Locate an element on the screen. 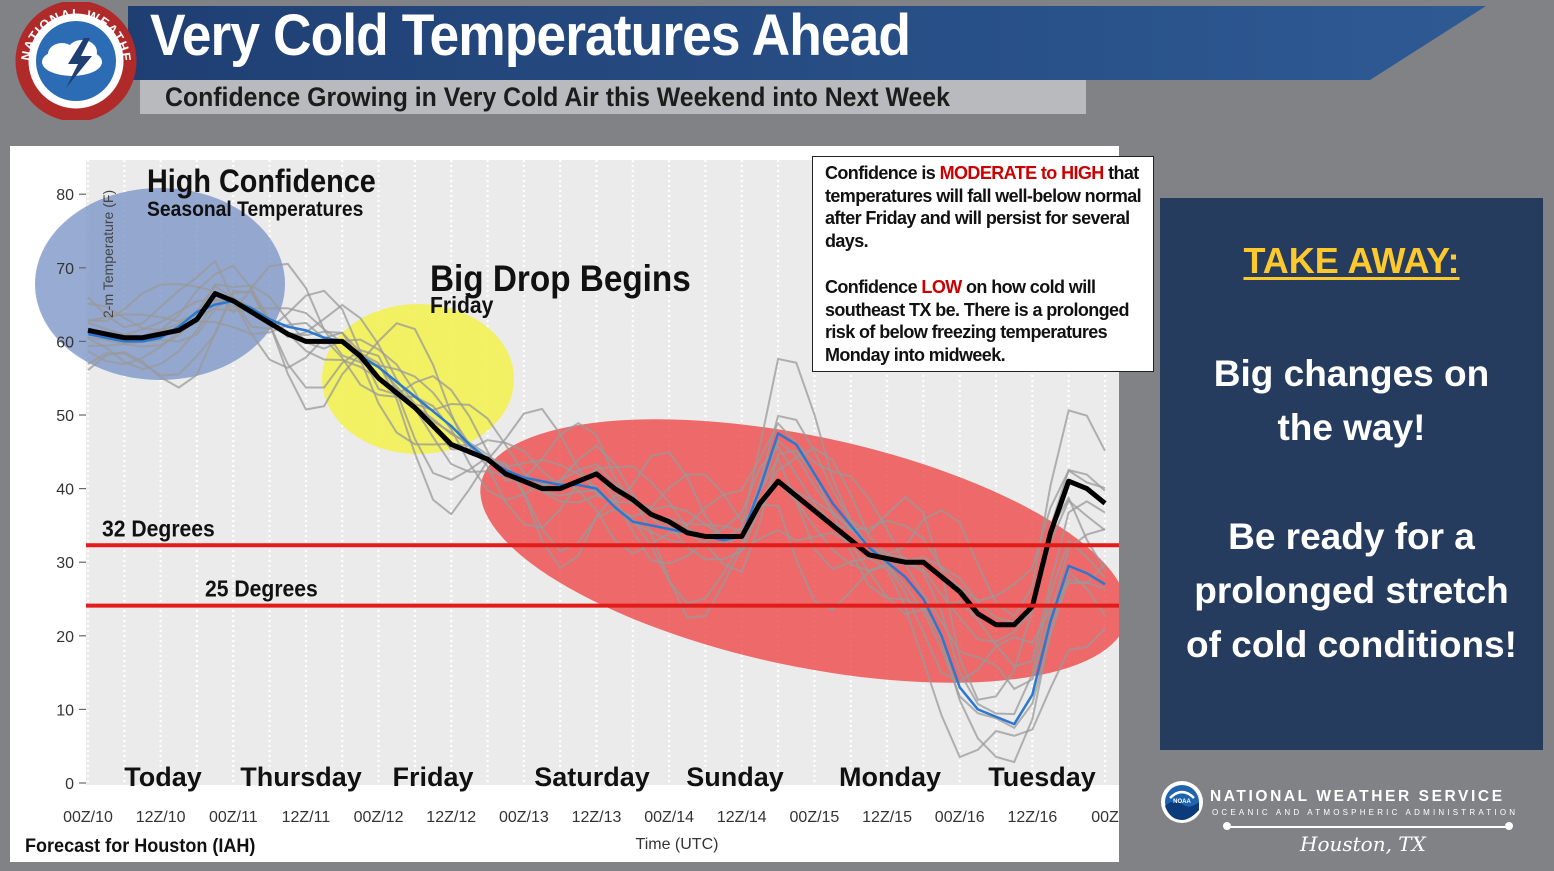 The width and height of the screenshot is (1554, 871). x-tick-label: 12Z/15 is located at coordinates (887, 817).